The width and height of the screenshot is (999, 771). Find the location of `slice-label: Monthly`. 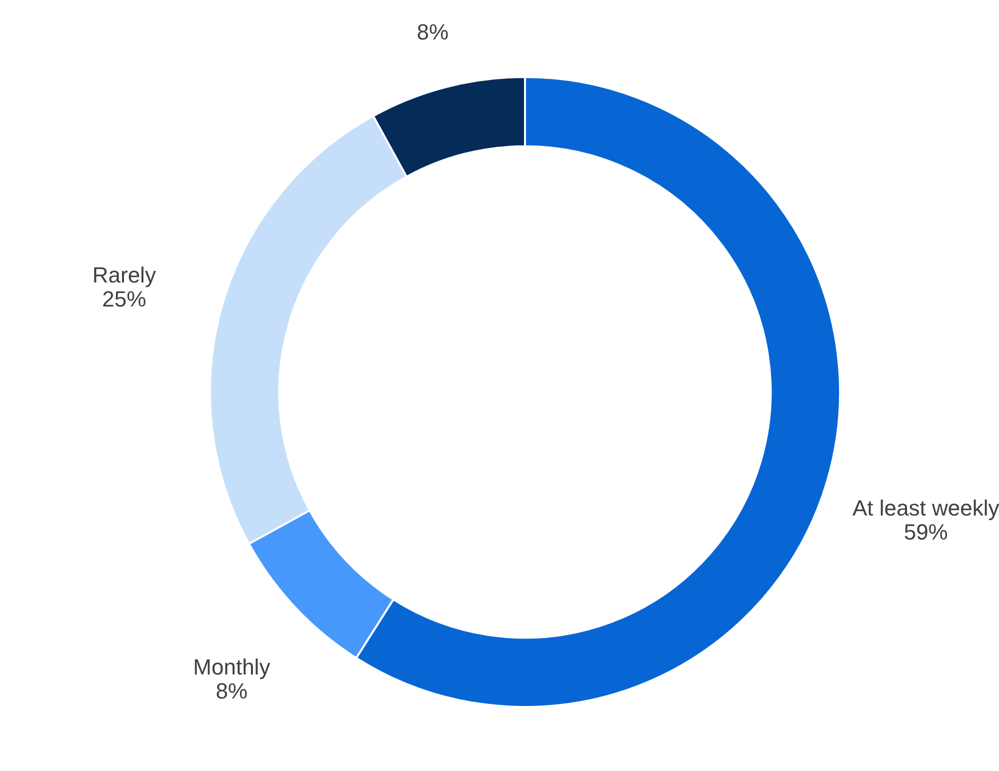

slice-label: Monthly is located at coordinates (231, 667).